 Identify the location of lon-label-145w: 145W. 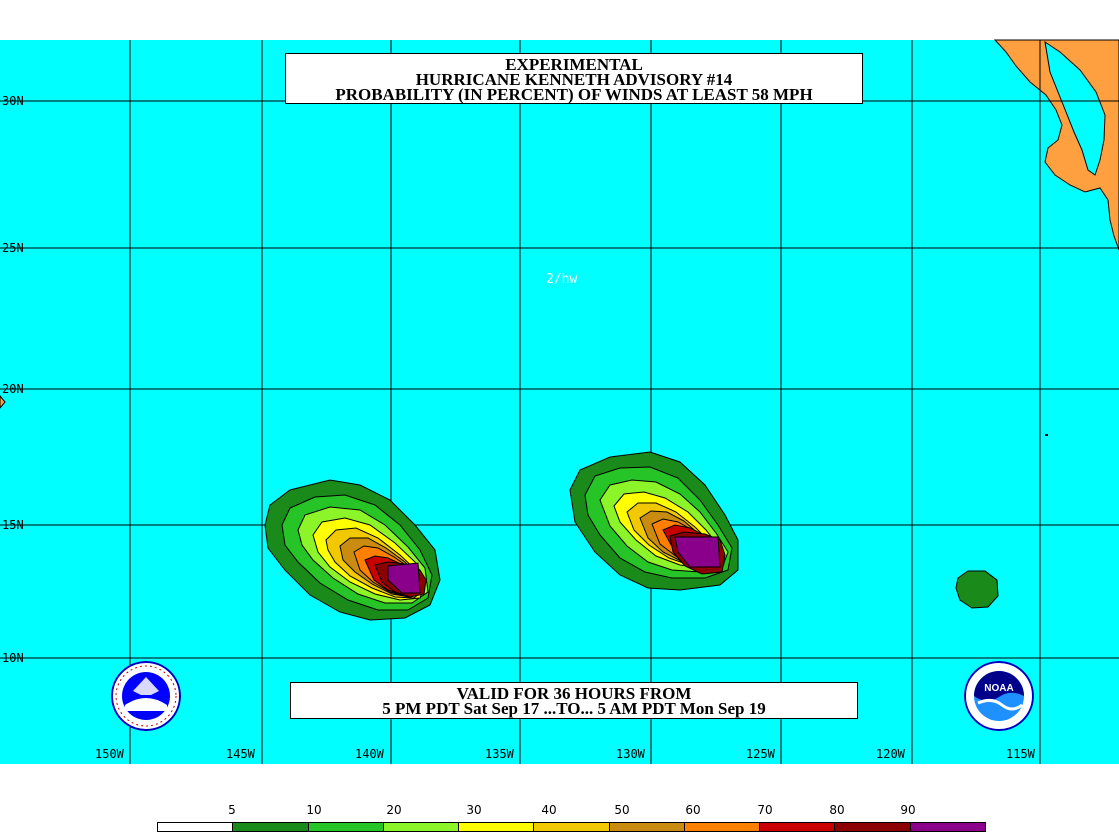
(241, 754).